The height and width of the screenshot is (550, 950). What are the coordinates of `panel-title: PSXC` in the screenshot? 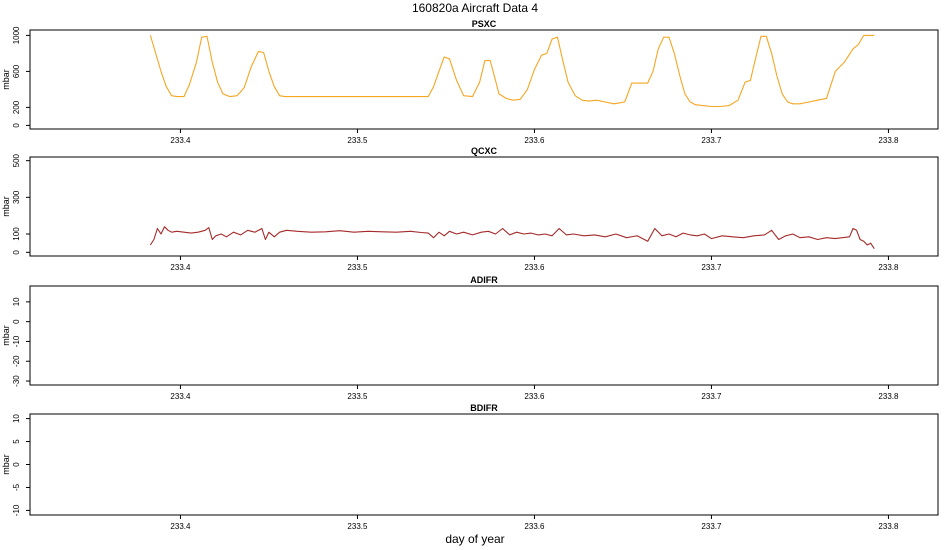 It's located at (484, 24).